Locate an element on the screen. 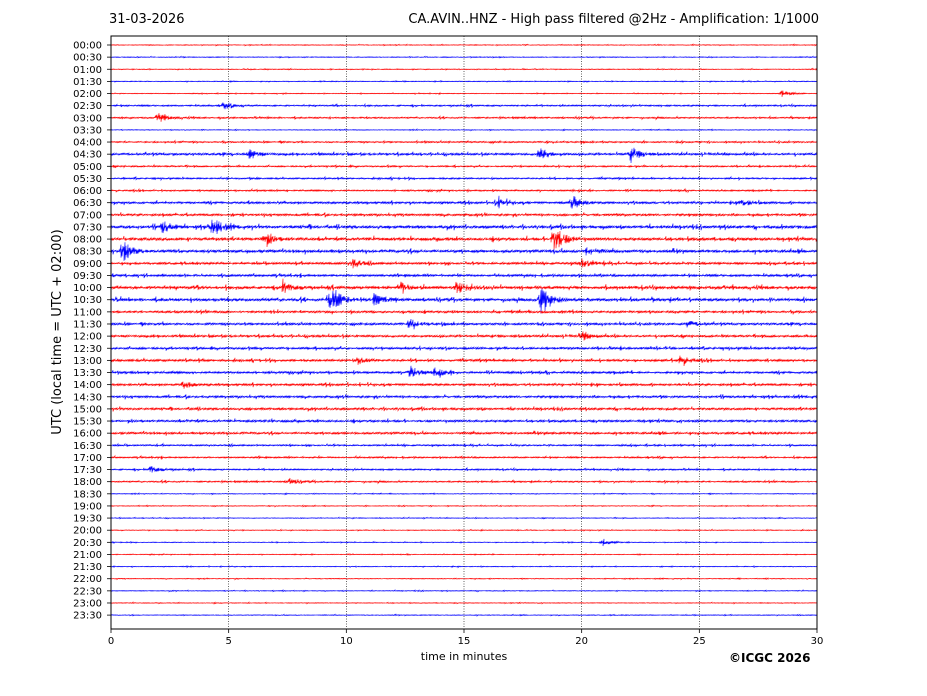 This screenshot has height=696, width=927. y-tick-label: 10:00 is located at coordinates (87, 288).